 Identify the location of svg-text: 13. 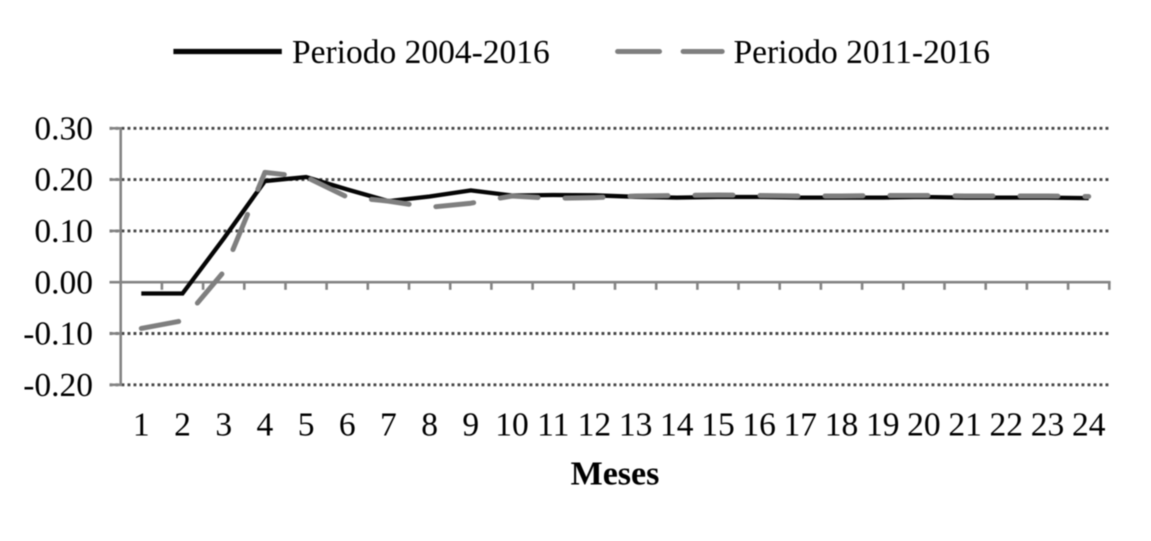
(636, 425).